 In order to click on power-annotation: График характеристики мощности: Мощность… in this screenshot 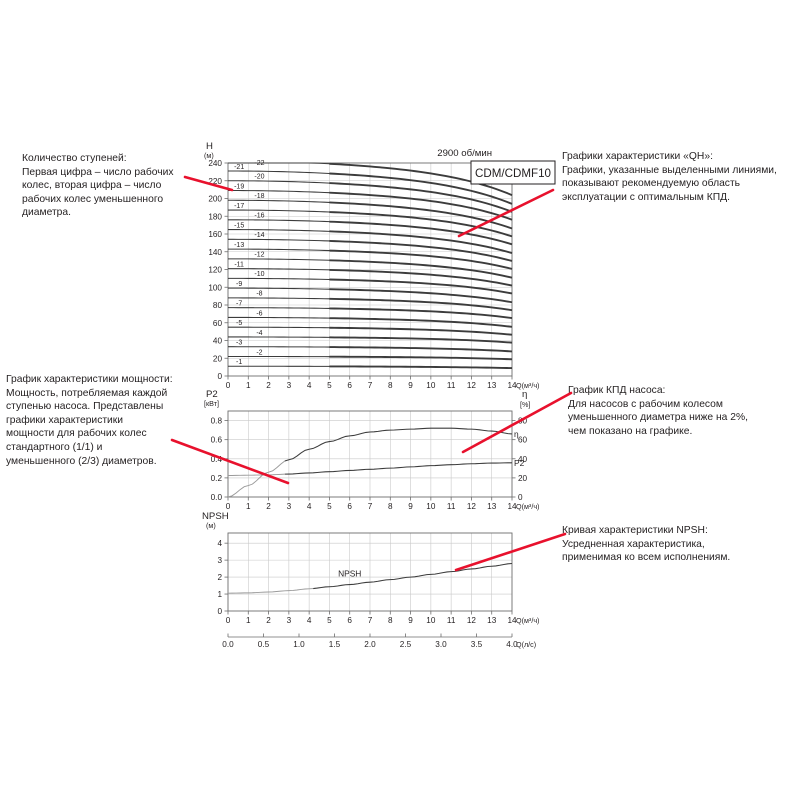, I will do `click(106, 420)`.